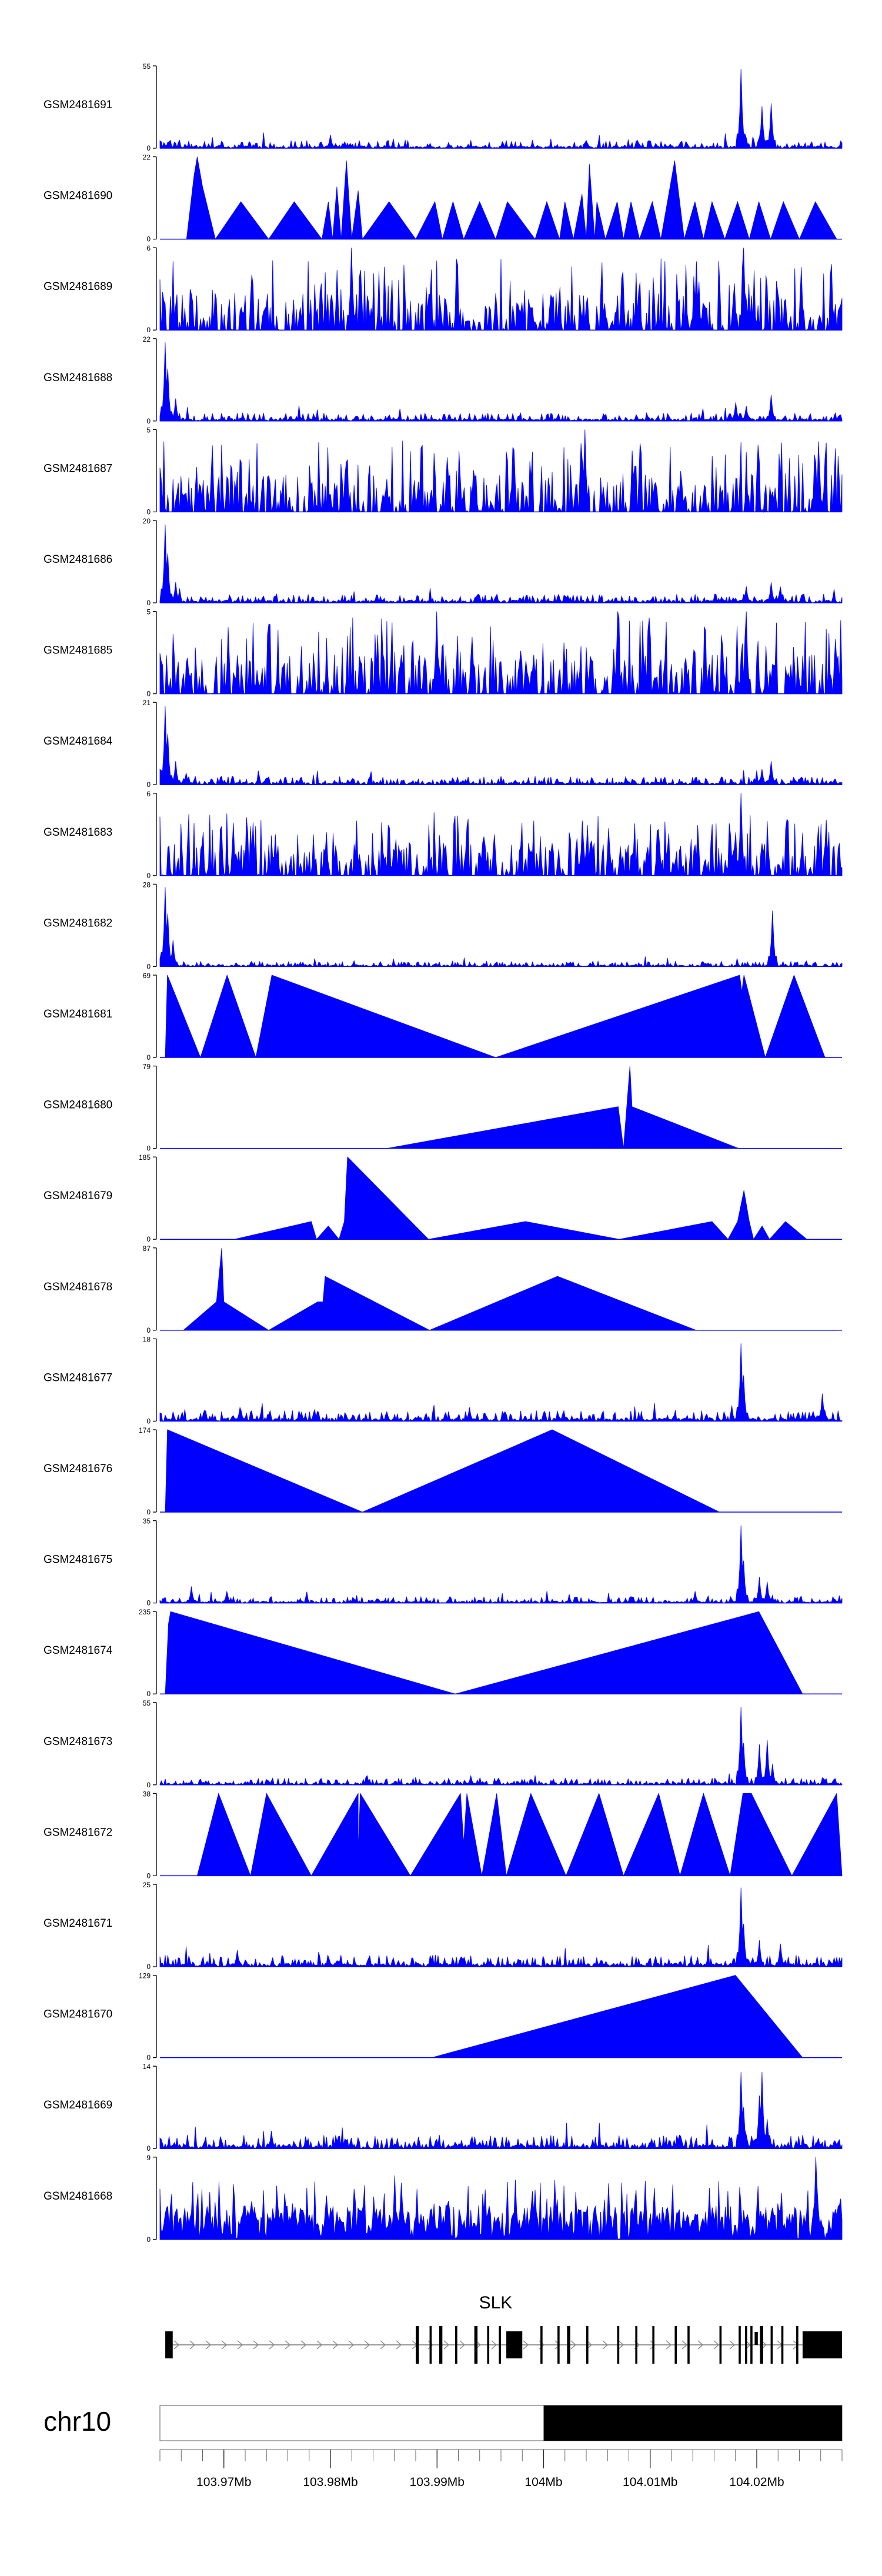 Image resolution: width=882 pixels, height=2576 pixels. What do you see at coordinates (443, 562) in the screenshot?
I see `track-GSM2481686: GSM2481686 20 0` at bounding box center [443, 562].